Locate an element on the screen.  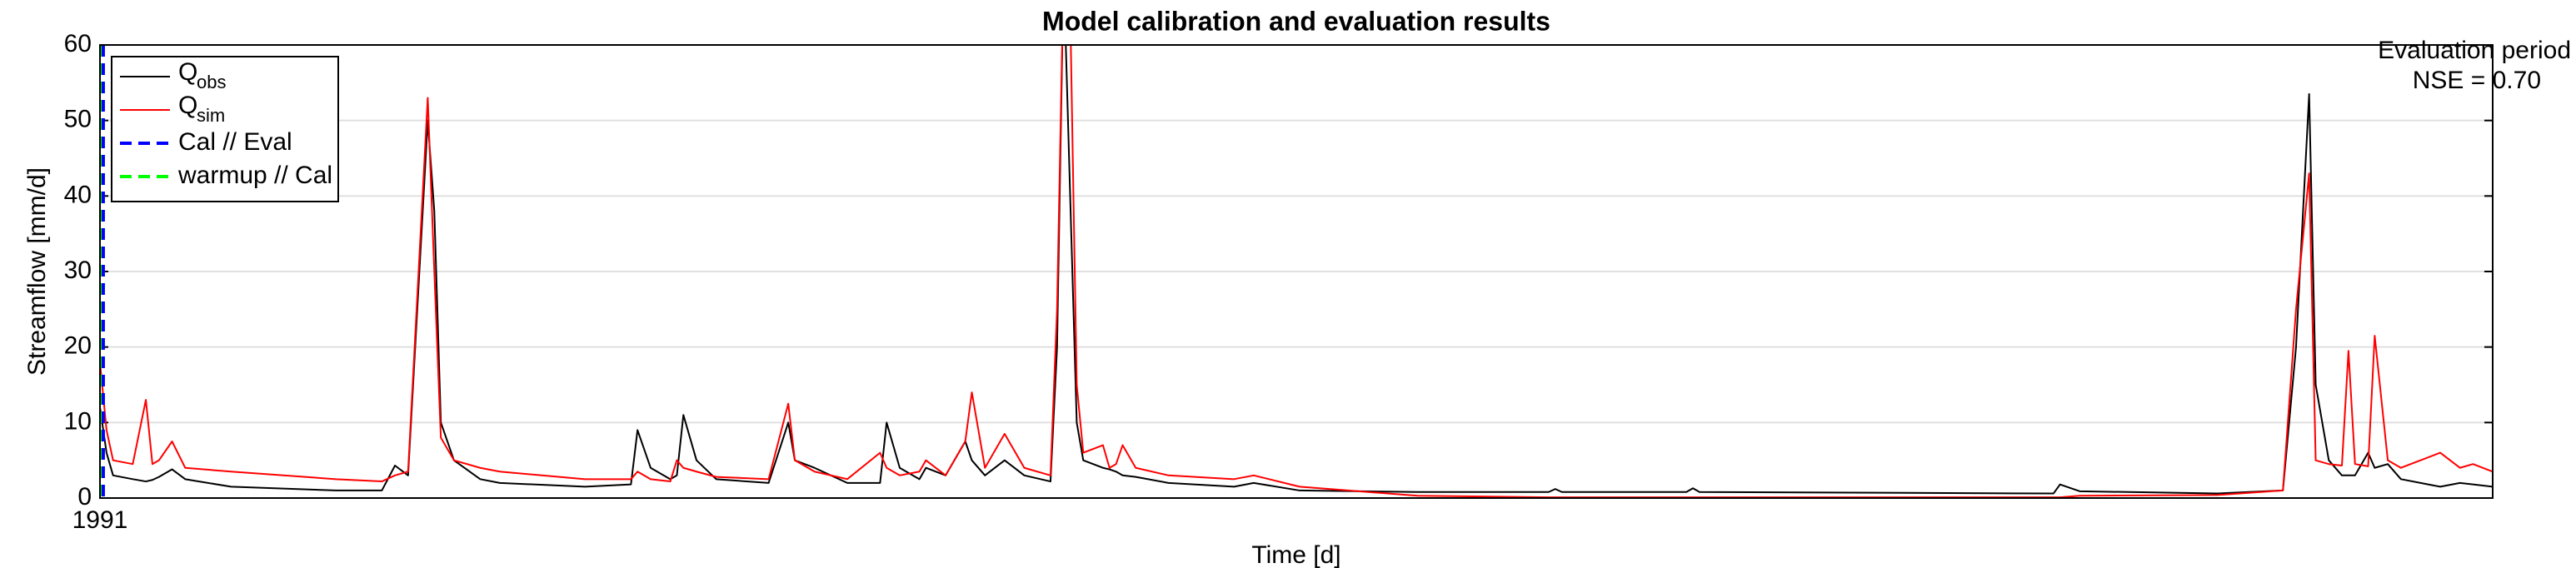
annotation: NSE = 0.70 is located at coordinates (2477, 80).